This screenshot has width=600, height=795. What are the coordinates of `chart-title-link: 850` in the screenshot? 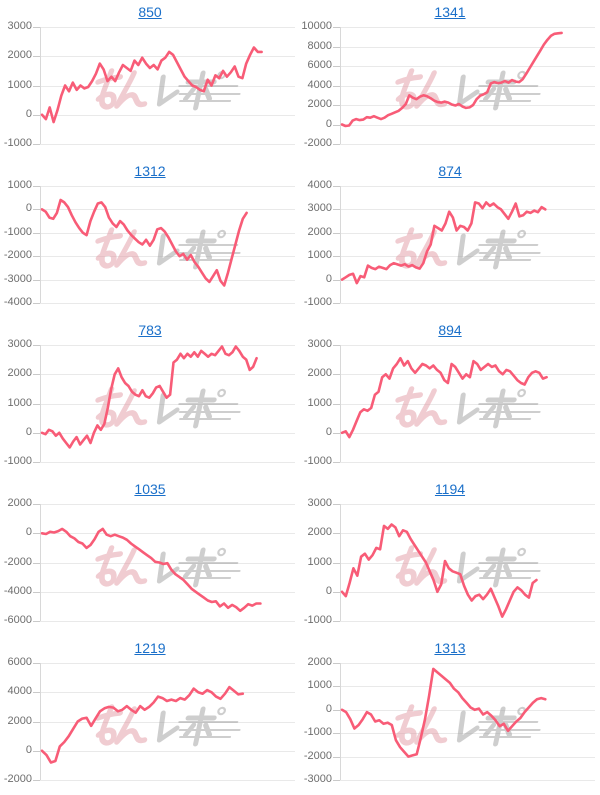 It's located at (150, 12).